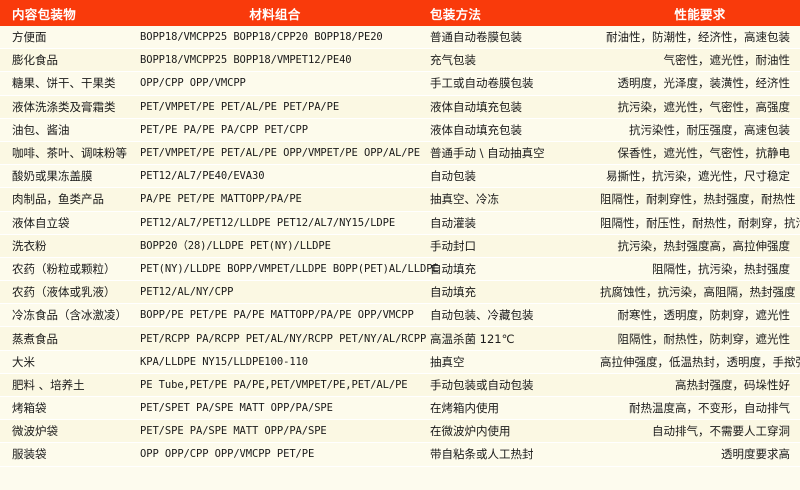  What do you see at coordinates (704, 338) in the screenshot?
I see `cell-performance: 阻隔性，耐热性，防刺穿，遮光性` at bounding box center [704, 338].